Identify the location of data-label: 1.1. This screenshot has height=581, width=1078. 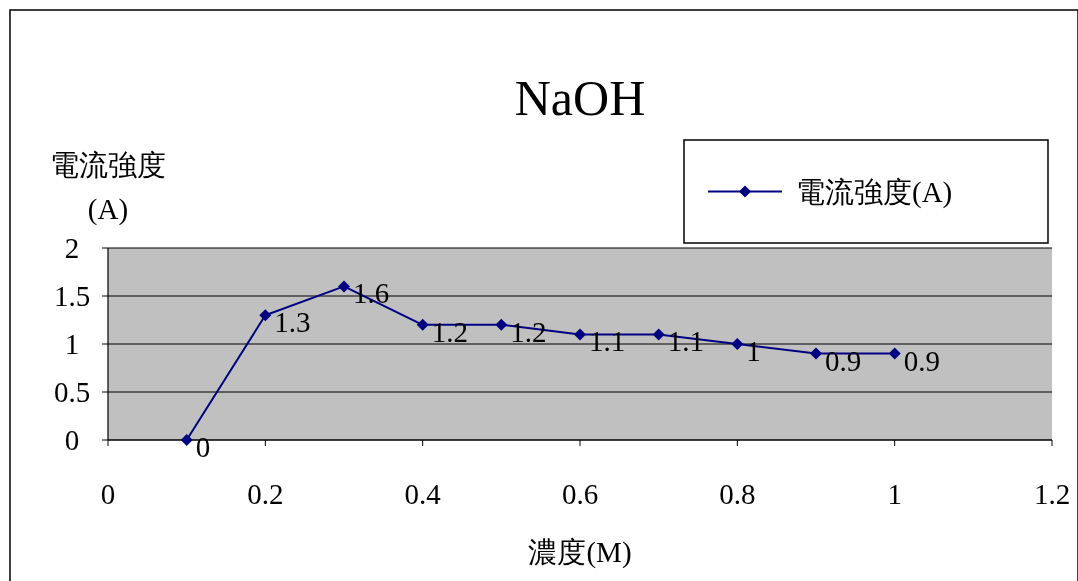
(607, 341).